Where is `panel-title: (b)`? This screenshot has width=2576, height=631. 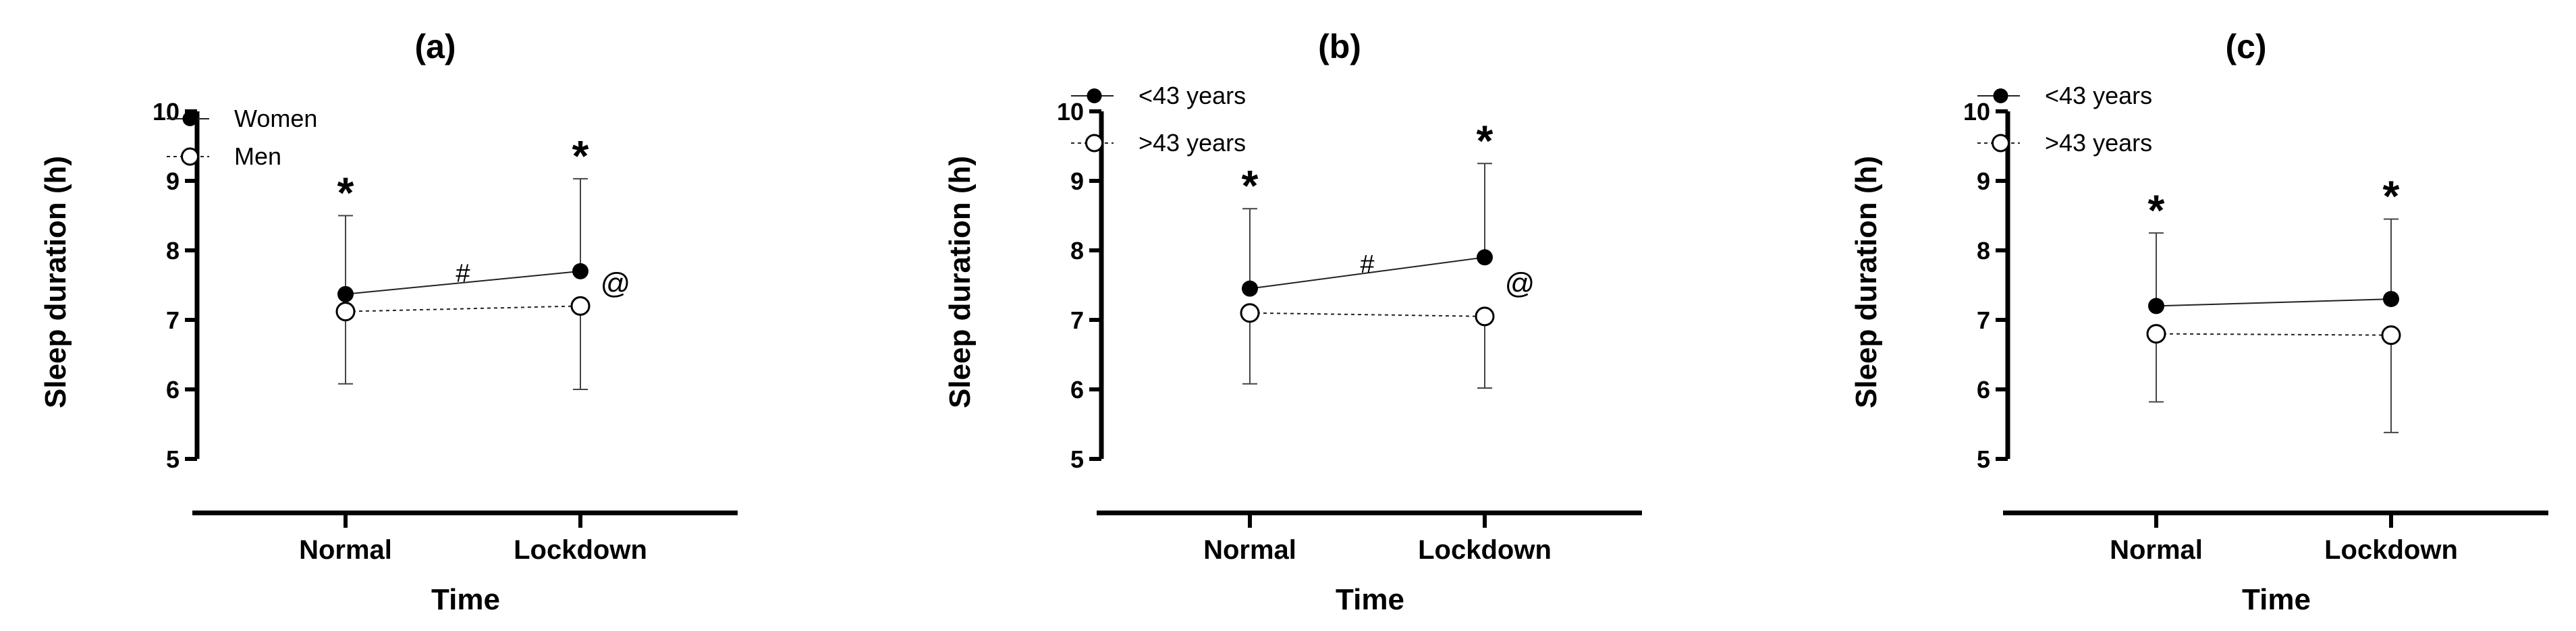 panel-title: (b) is located at coordinates (1339, 47).